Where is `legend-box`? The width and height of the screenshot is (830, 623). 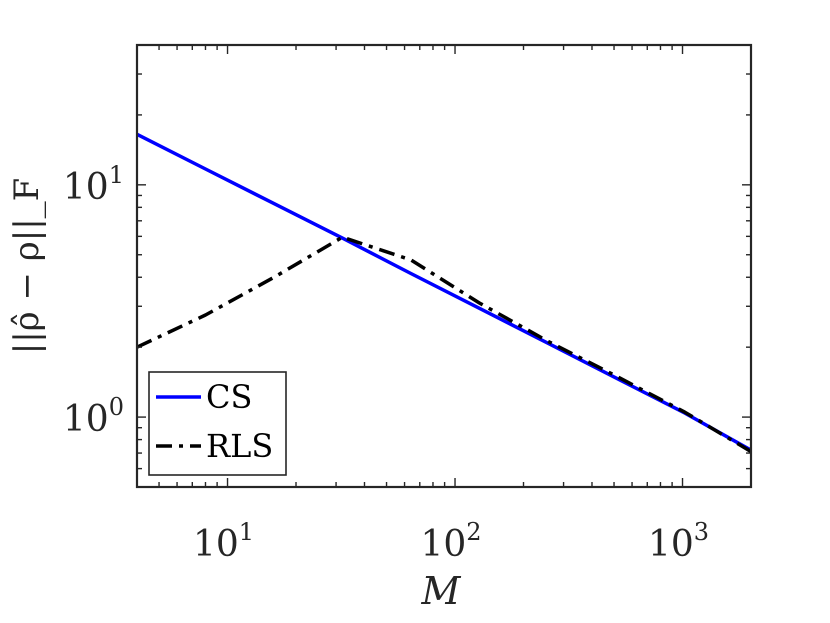 legend-box is located at coordinates (217, 423).